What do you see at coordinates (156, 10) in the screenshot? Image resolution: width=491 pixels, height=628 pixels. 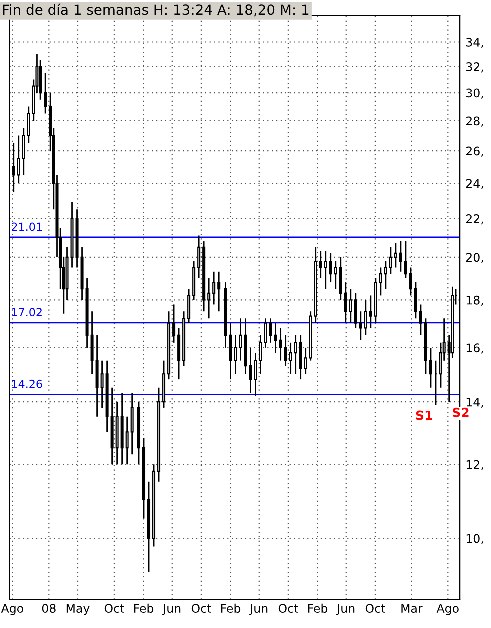 I see `chart-title: Fin de día 1 semanas H: 13:24 A: 18,20 M: 1` at bounding box center [156, 10].